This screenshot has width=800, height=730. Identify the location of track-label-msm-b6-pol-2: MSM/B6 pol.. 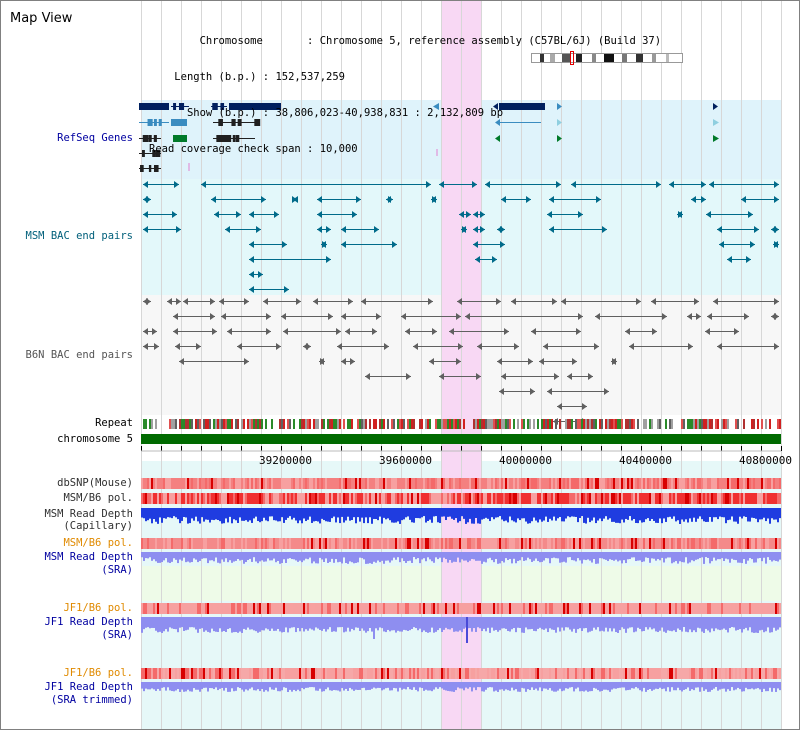
(98, 543).